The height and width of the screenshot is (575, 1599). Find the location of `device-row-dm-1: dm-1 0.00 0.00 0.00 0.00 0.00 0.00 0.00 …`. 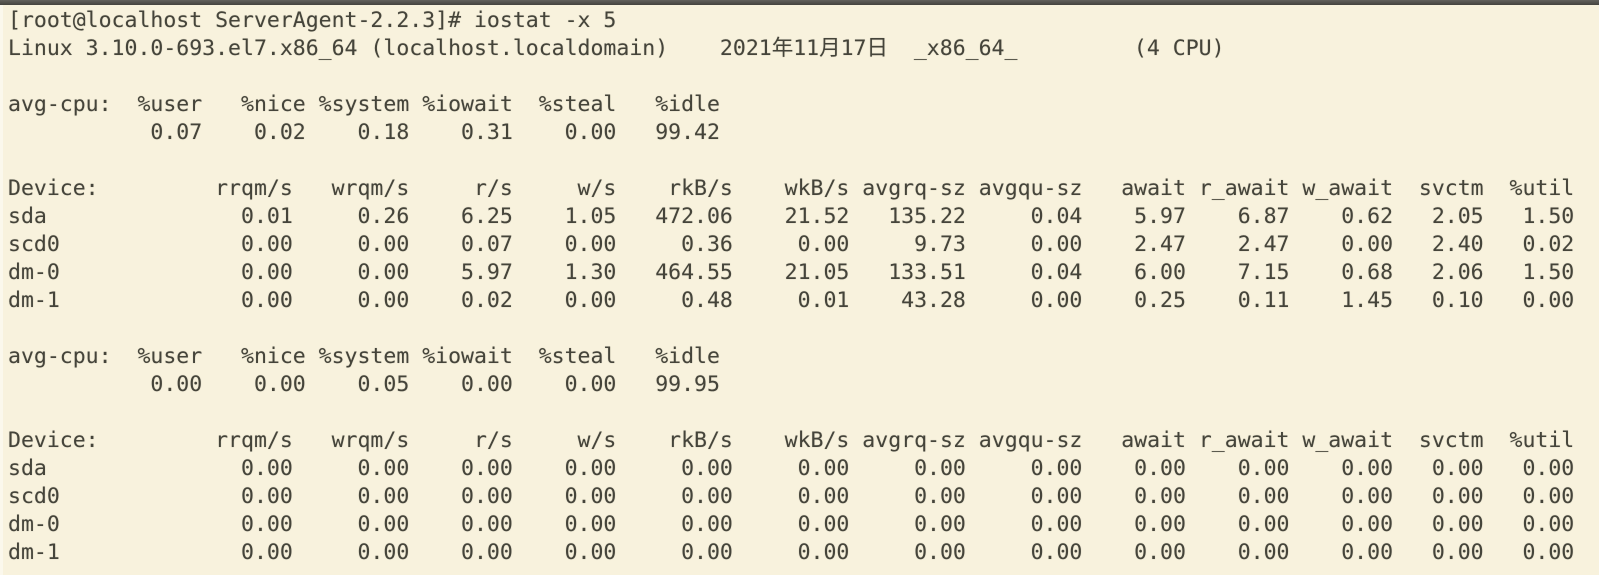

device-row-dm-1: dm-1 0.00 0.00 0.00 0.00 0.00 0.00 0.00 … is located at coordinates (791, 552).